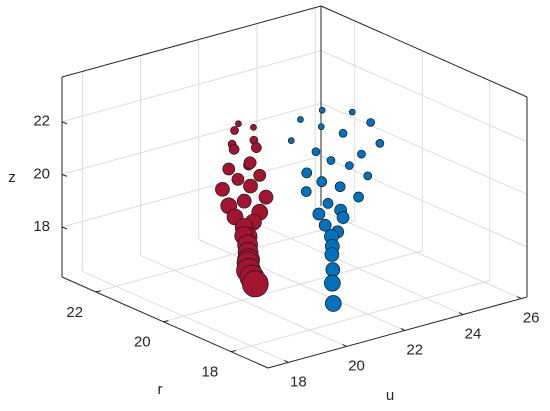 This screenshot has width=550, height=411. What do you see at coordinates (210, 372) in the screenshot?
I see `y-tick-label: 18` at bounding box center [210, 372].